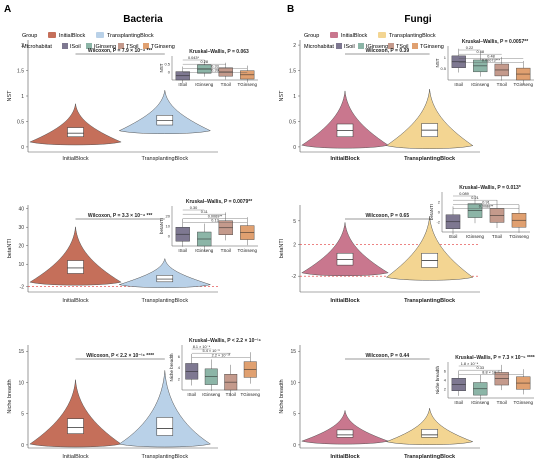 Image resolution: width=550 pixels, height=470 pixels. What do you see at coordinates (72, 36) in the screenshot?
I see `legend-label-initial: InitialBlock` at bounding box center [72, 36].